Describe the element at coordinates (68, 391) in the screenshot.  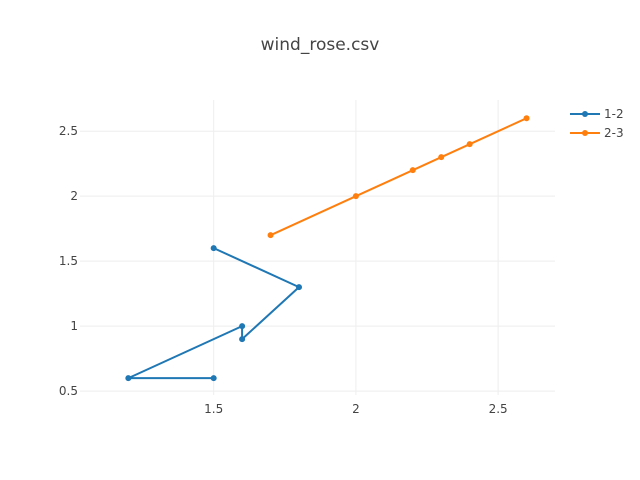
I see `y-tick-label: 0.5` at that location.